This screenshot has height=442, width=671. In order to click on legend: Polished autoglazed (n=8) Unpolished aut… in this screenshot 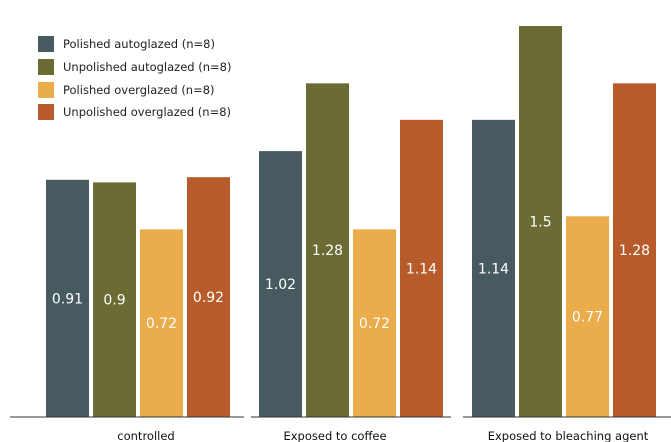, I will do `click(134, 78)`.